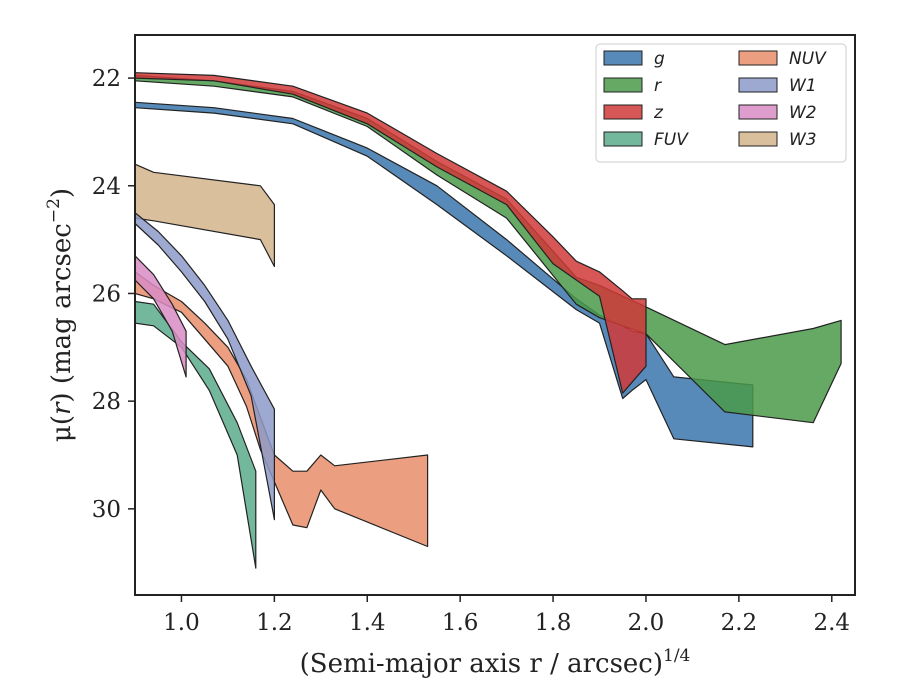  Describe the element at coordinates (758, 139) in the screenshot. I see `legend-swatch-w3` at that location.